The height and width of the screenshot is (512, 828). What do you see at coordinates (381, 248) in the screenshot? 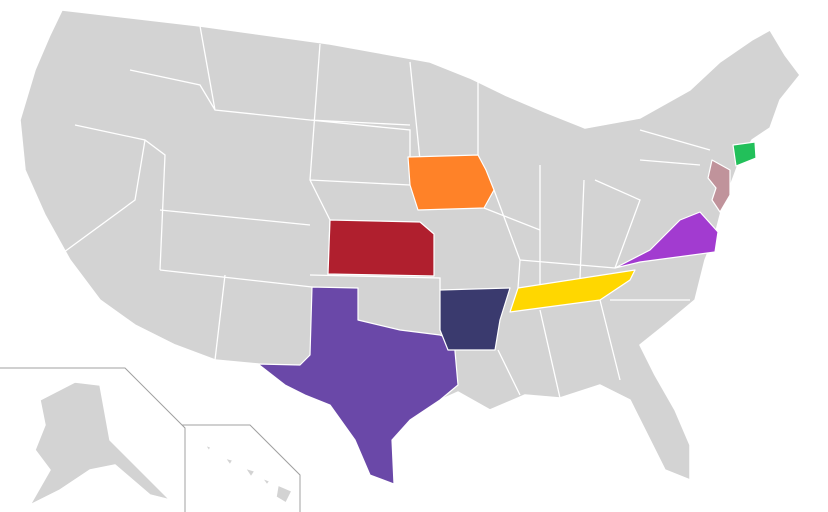
I see `state-kansas` at bounding box center [381, 248].